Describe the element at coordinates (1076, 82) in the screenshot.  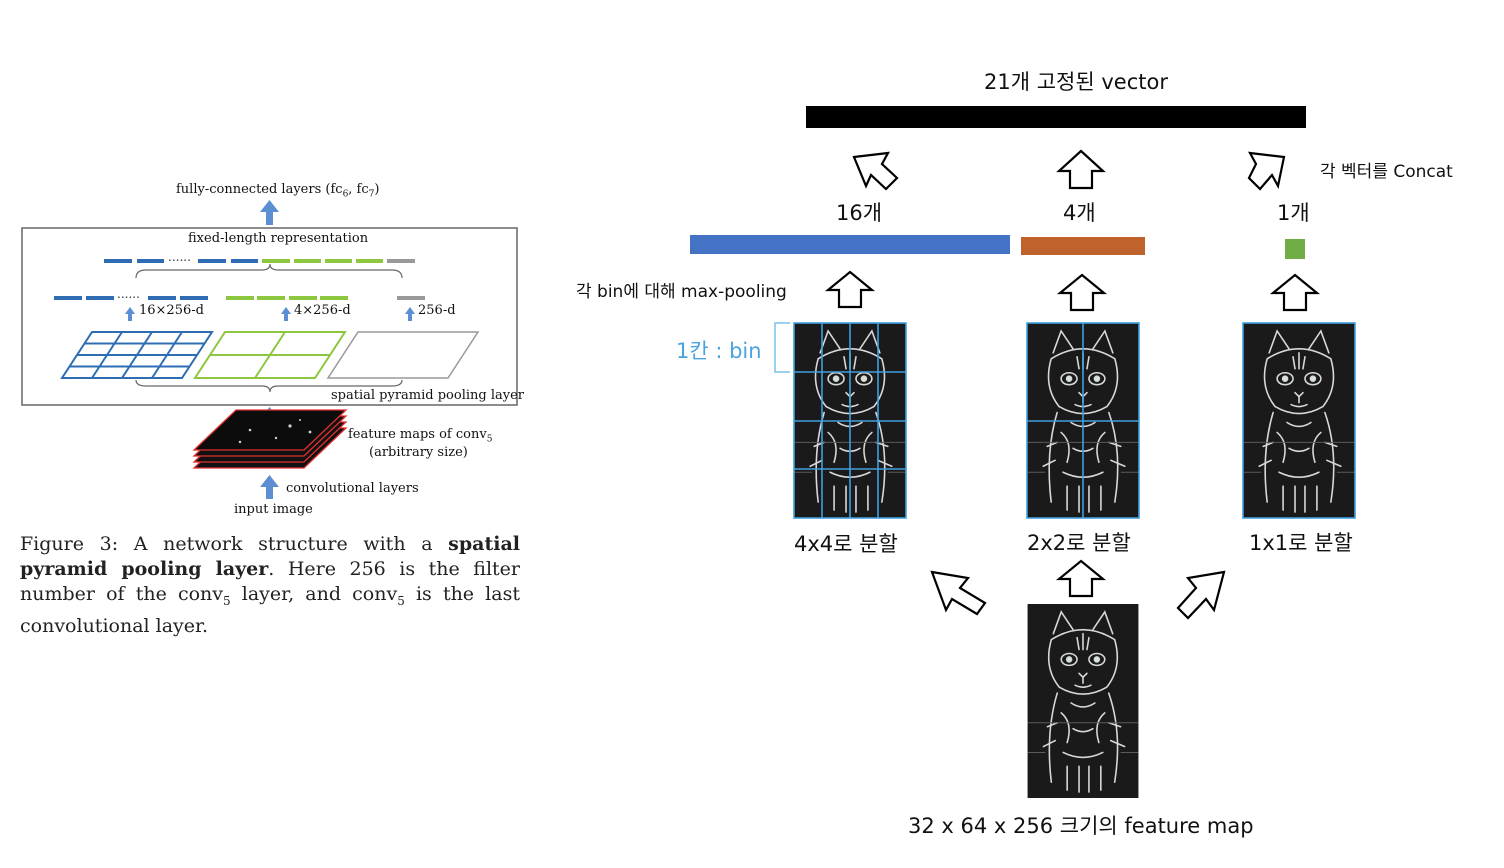
I see `vector-title: 21개 고정된 vector` at that location.